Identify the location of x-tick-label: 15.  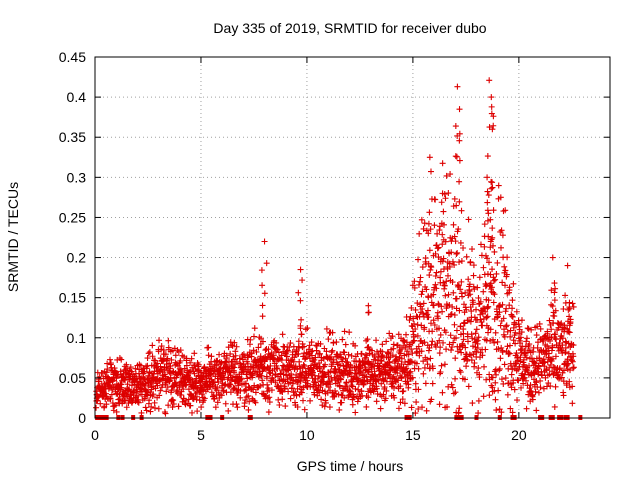
(413, 435).